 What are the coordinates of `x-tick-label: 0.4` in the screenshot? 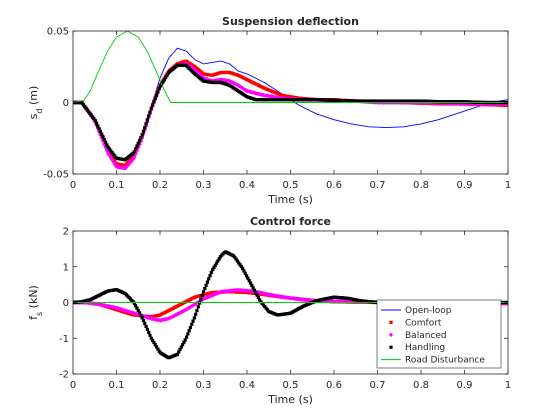 It's located at (247, 385).